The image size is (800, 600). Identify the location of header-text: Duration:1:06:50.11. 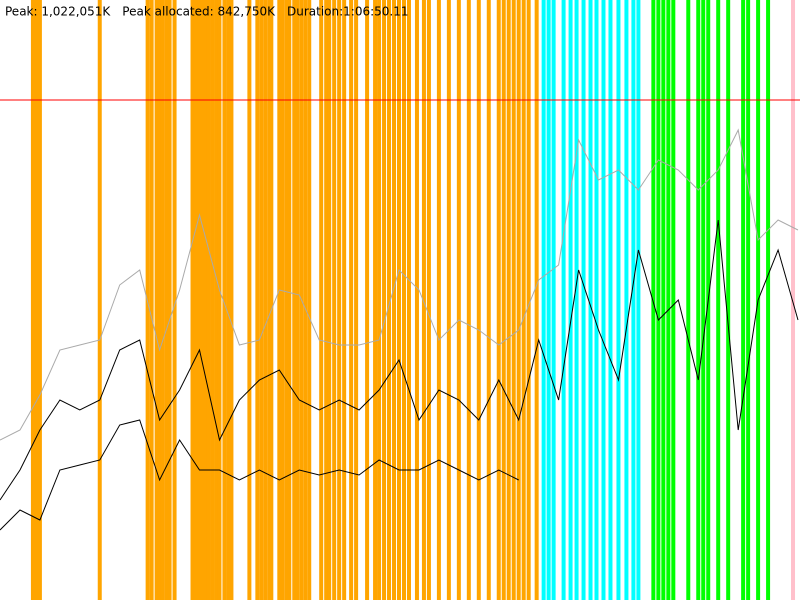
(348, 12).